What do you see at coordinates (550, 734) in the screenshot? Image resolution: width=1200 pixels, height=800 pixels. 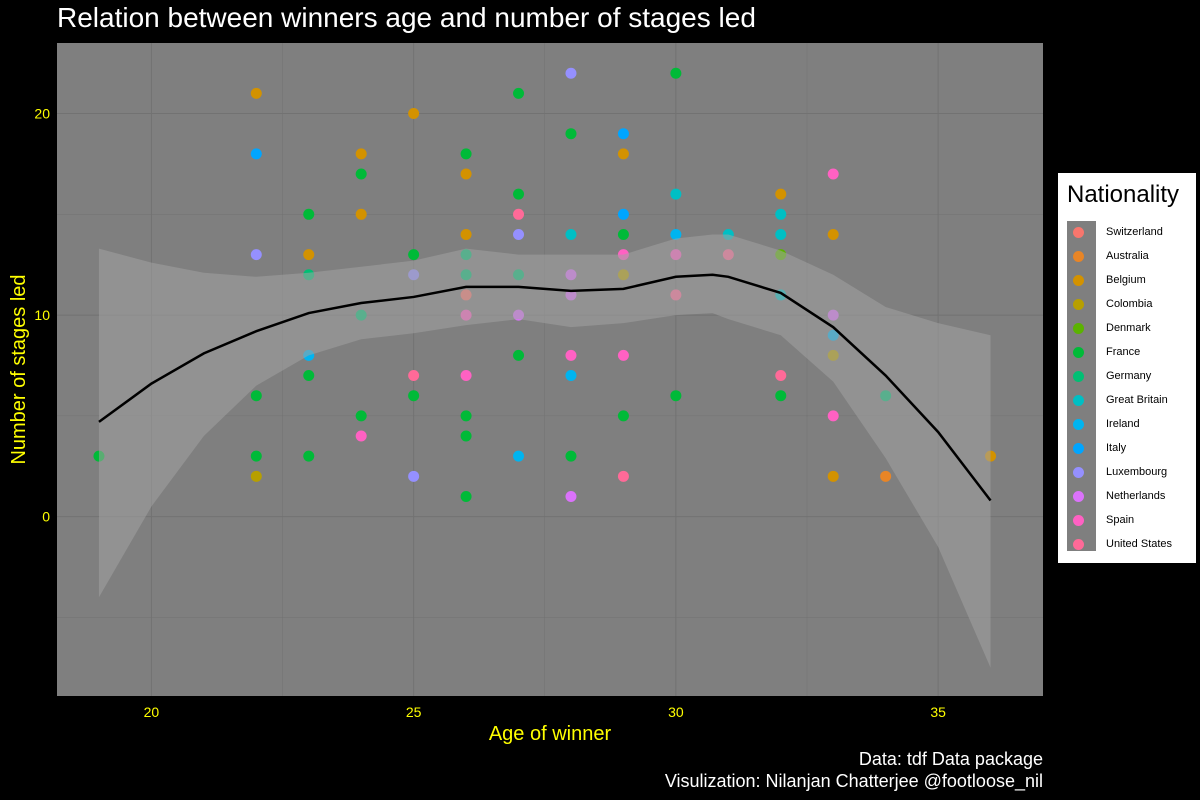 I see `x-axis-title: Age of winner` at bounding box center [550, 734].